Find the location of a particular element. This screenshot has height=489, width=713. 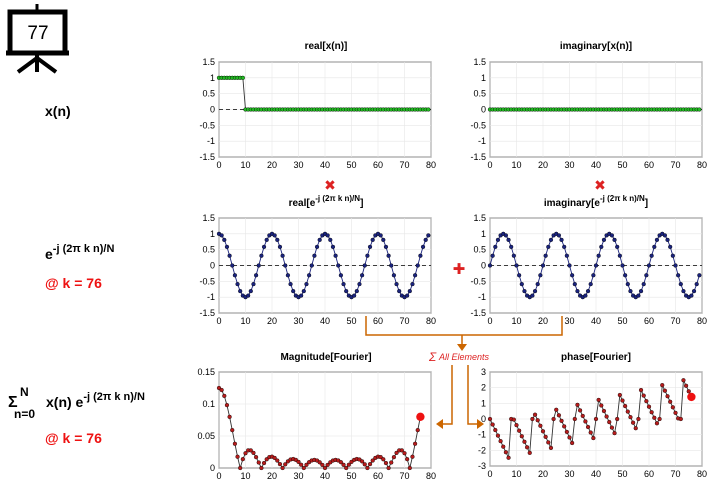

title-imag-kernel: imaginary[e-j (2π k n)/N] is located at coordinates (596, 201).